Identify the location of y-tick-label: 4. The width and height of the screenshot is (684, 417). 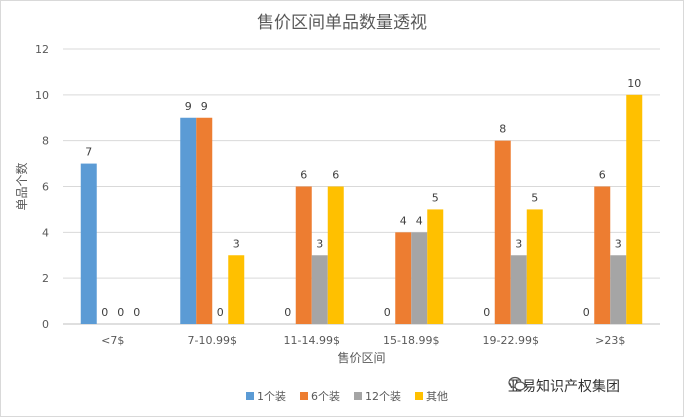
(45, 232).